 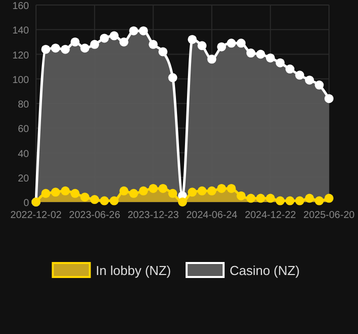 I want to click on x-tick-label: 2024-06-24, so click(x=212, y=215).